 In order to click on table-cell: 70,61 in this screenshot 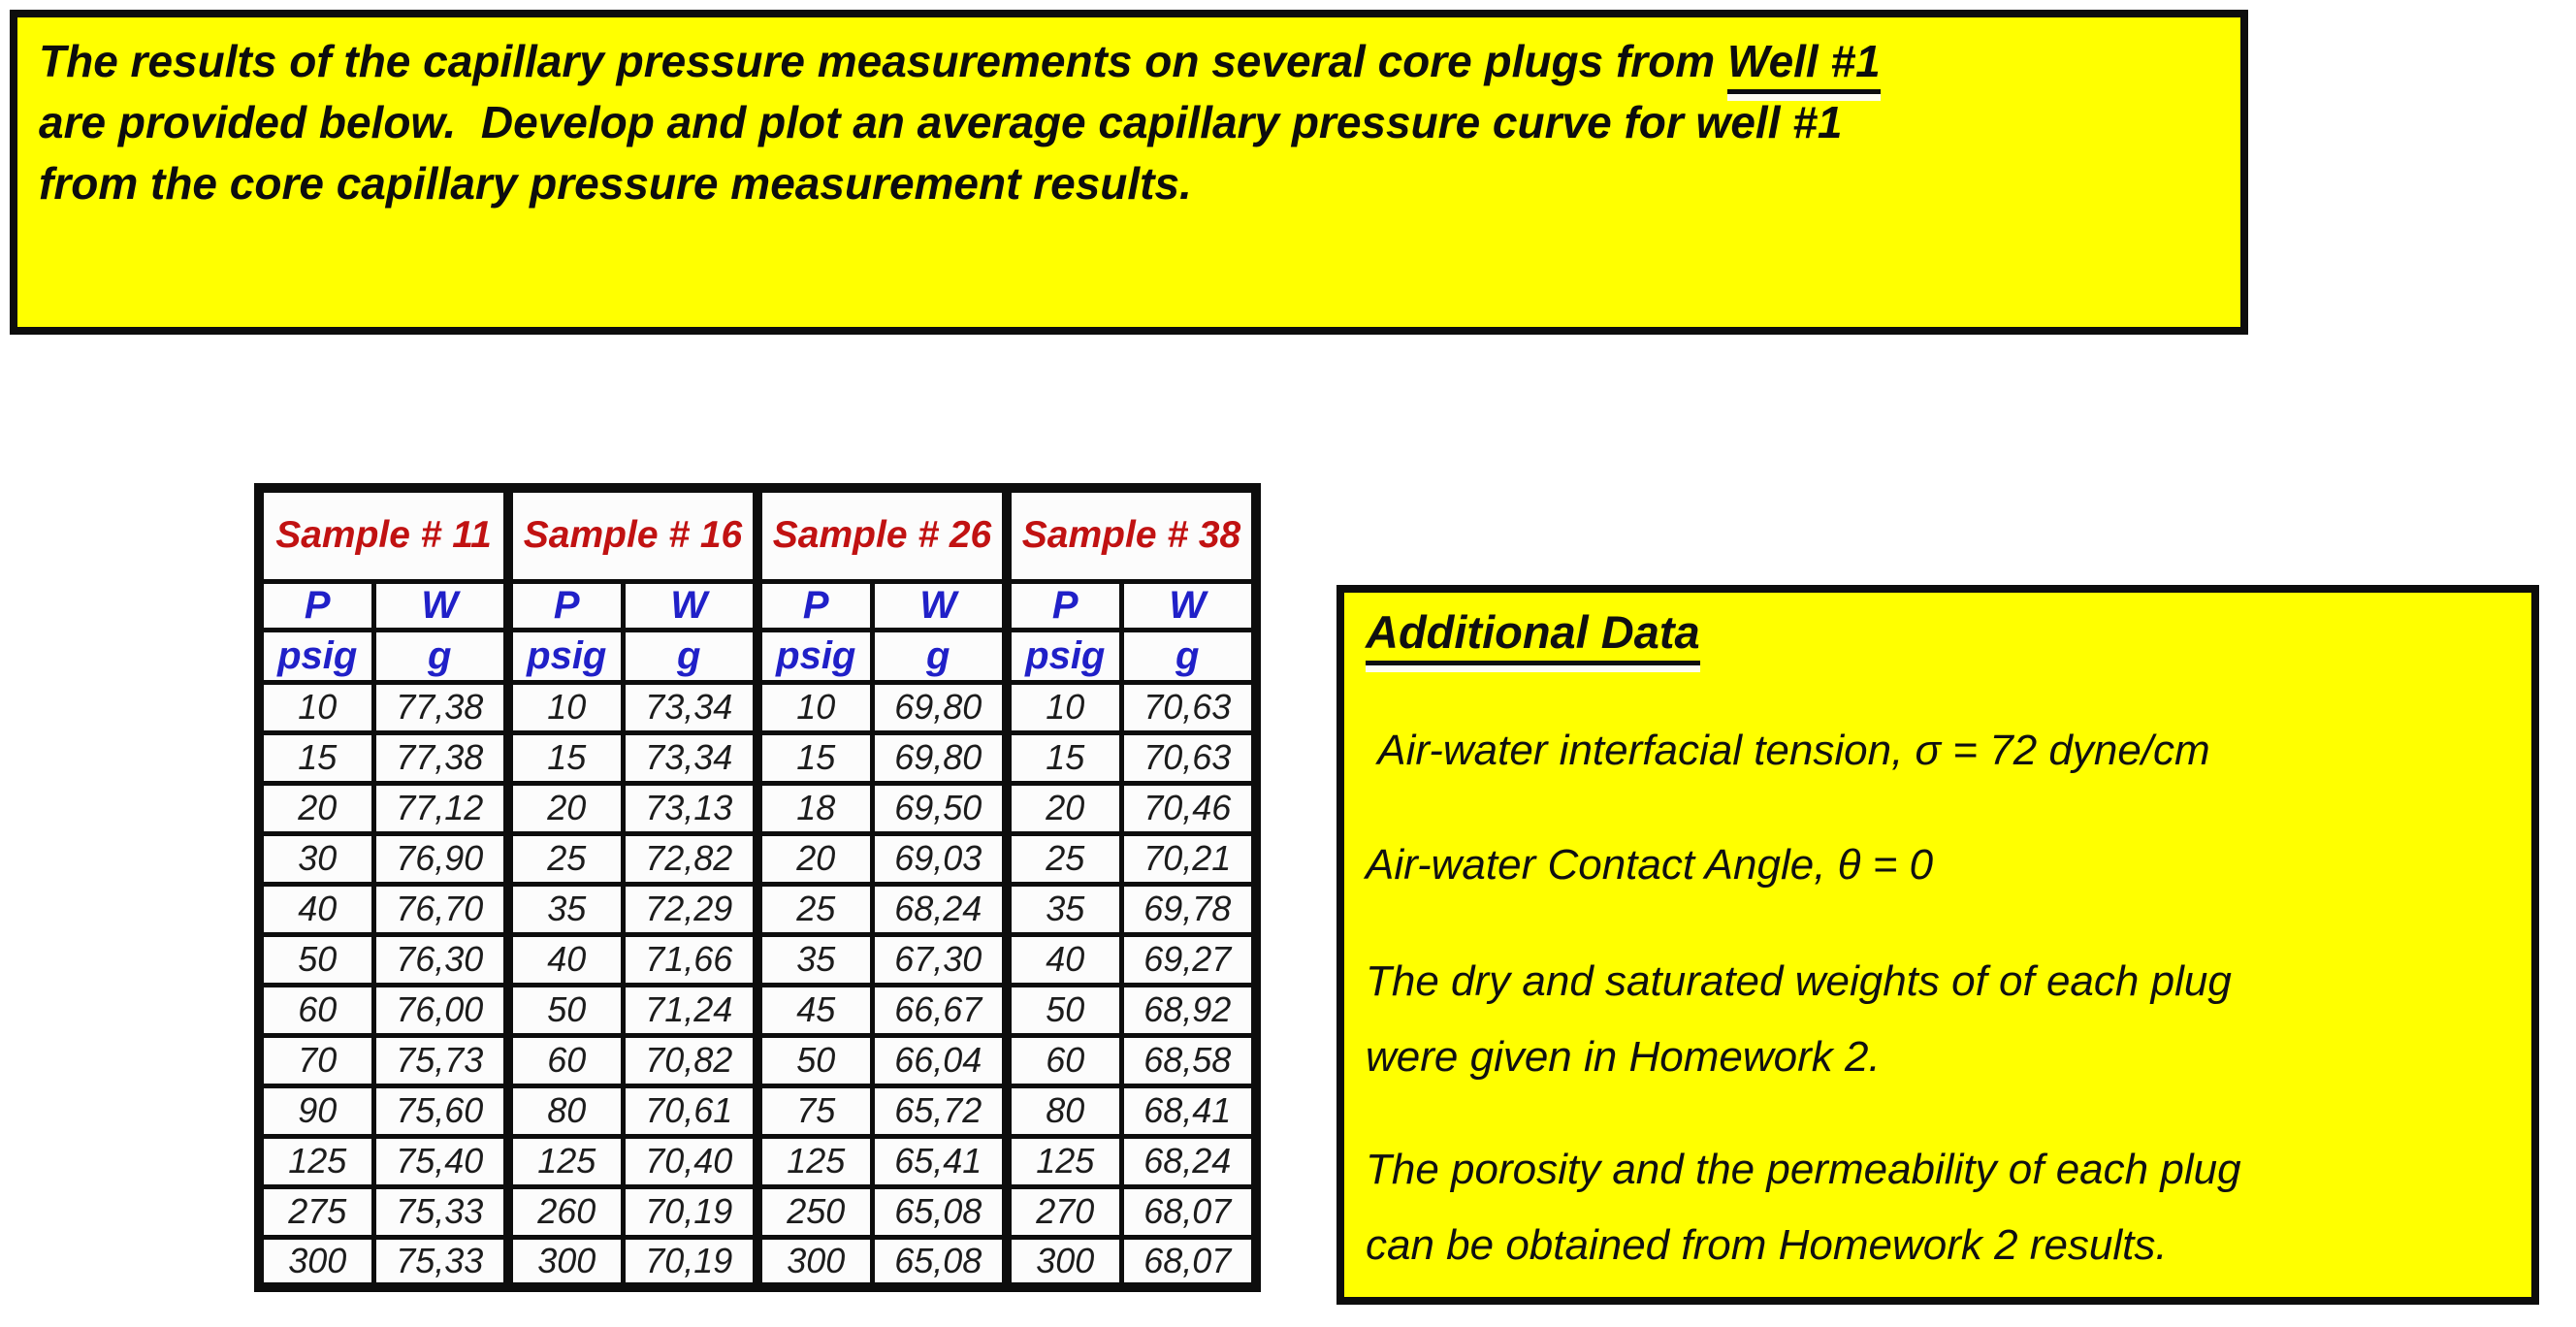, I will do `click(690, 1111)`.